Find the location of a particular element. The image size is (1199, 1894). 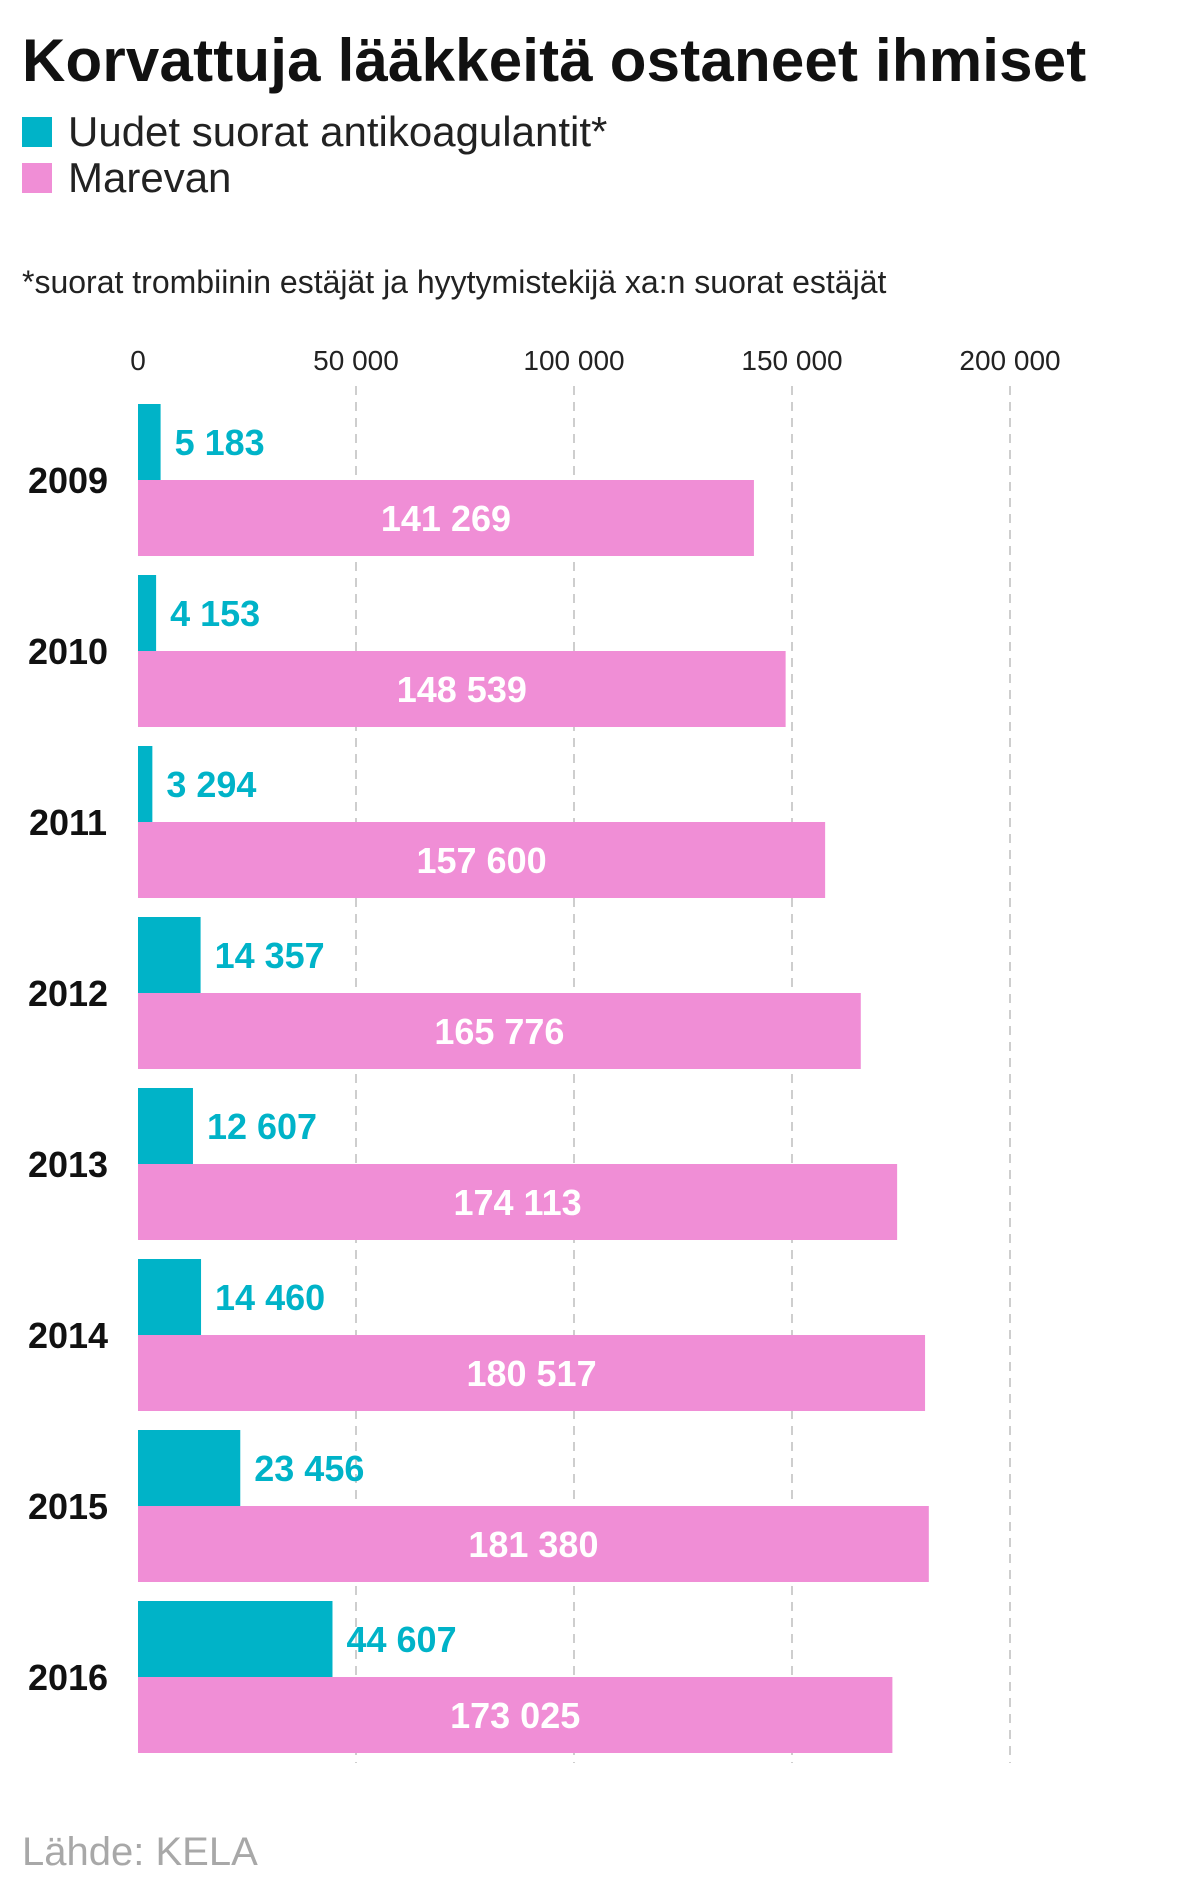

data-label: 141 269 is located at coordinates (446, 518).